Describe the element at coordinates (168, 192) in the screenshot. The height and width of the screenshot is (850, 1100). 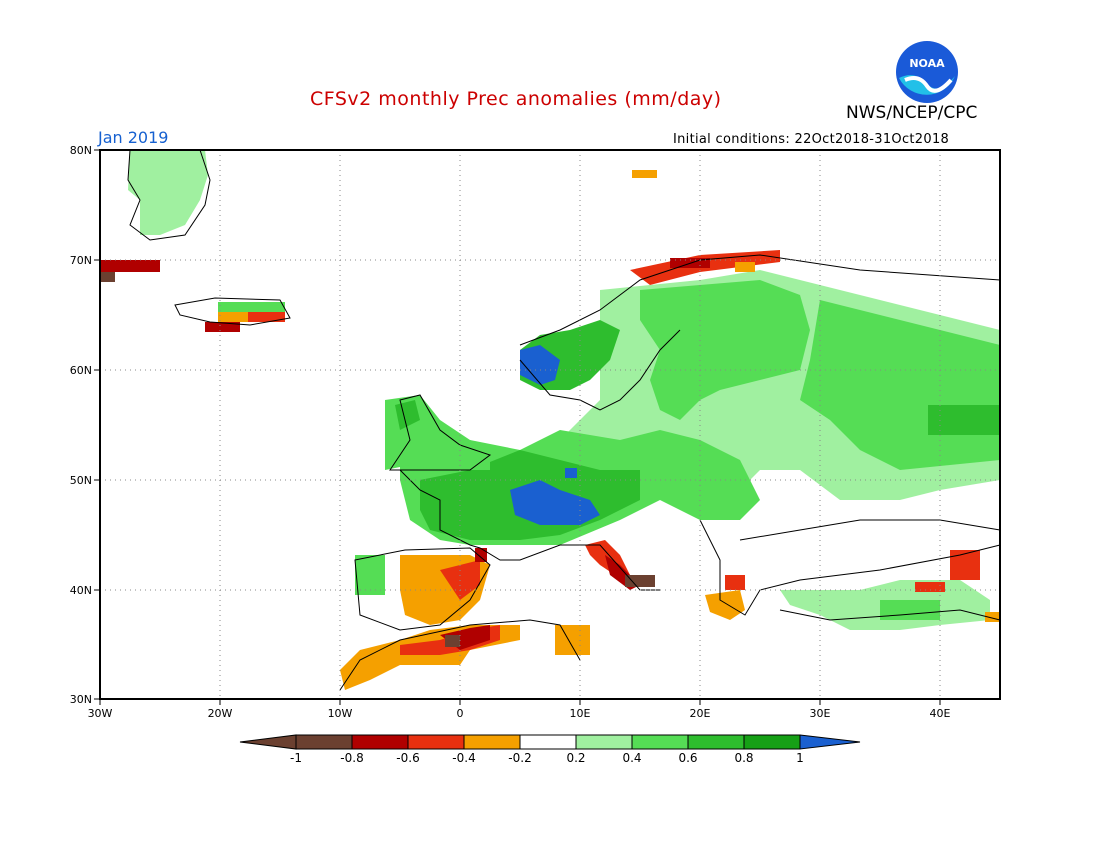
I see `greenland-anomaly` at that location.